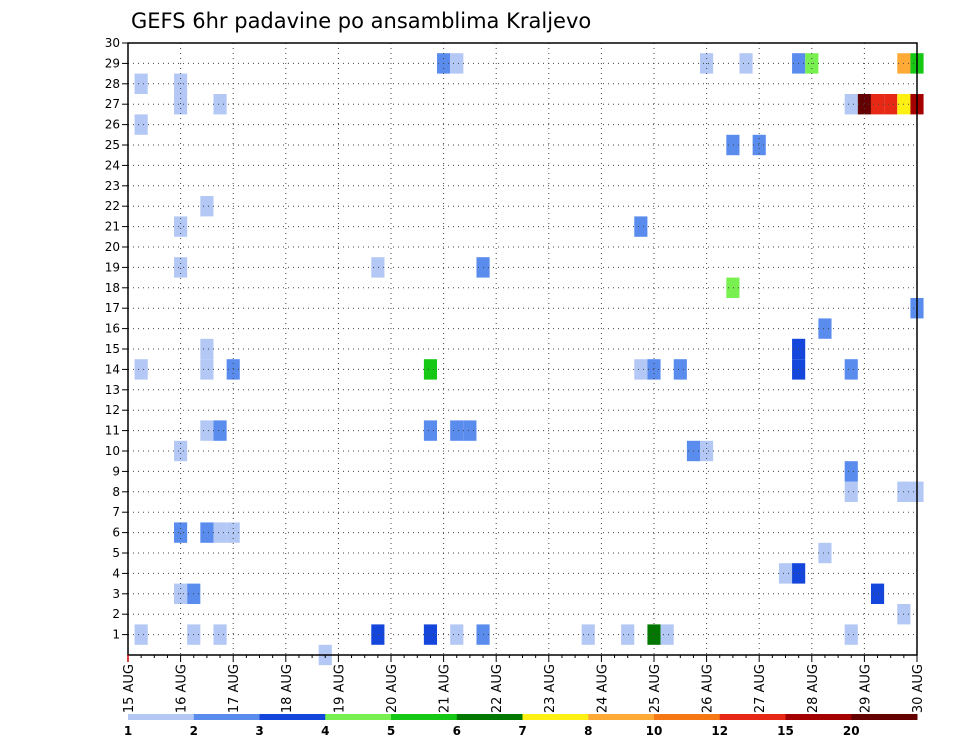 This screenshot has width=960, height=742. Describe the element at coordinates (116, 471) in the screenshot. I see `y-tick-label: 9` at that location.